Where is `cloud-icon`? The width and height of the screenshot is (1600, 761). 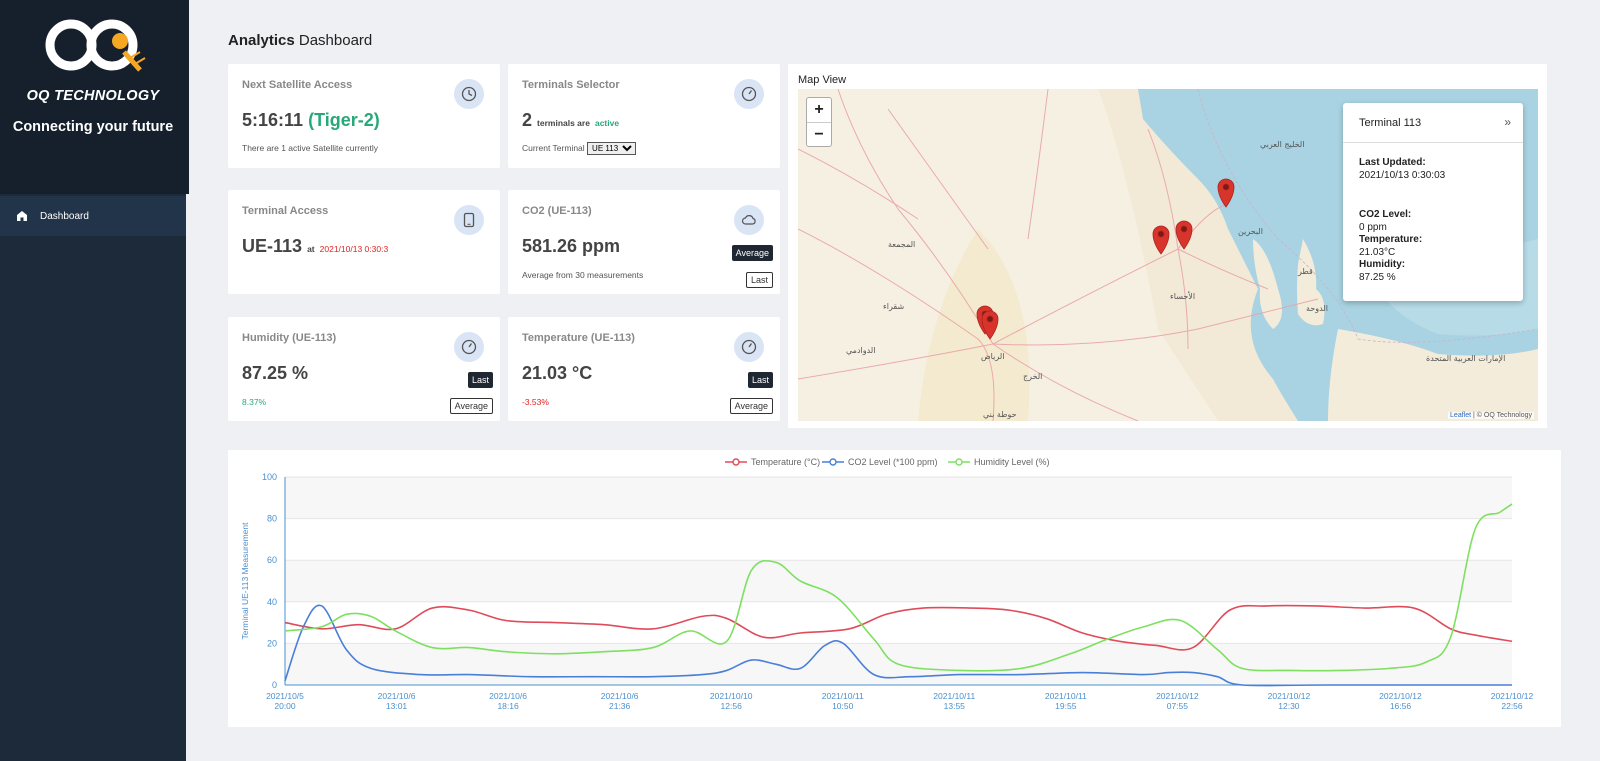
cloud-icon is located at coordinates (749, 220).